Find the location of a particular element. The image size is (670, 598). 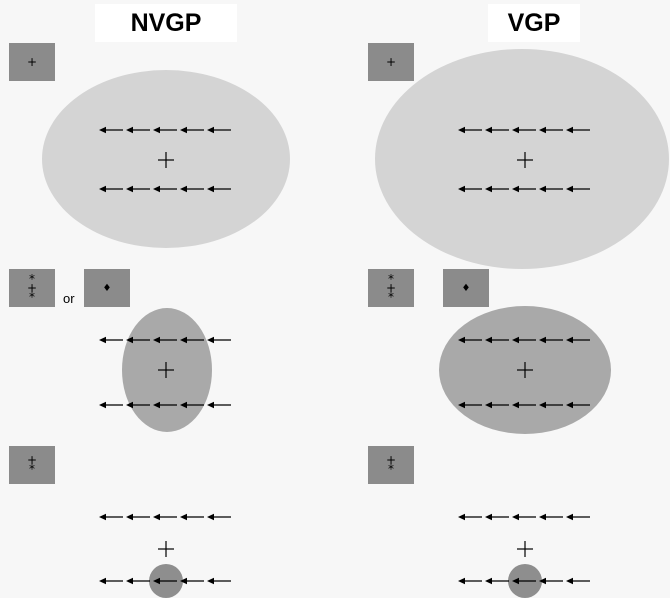

cue-square-vgp-row2-a: * + * is located at coordinates (391, 288).